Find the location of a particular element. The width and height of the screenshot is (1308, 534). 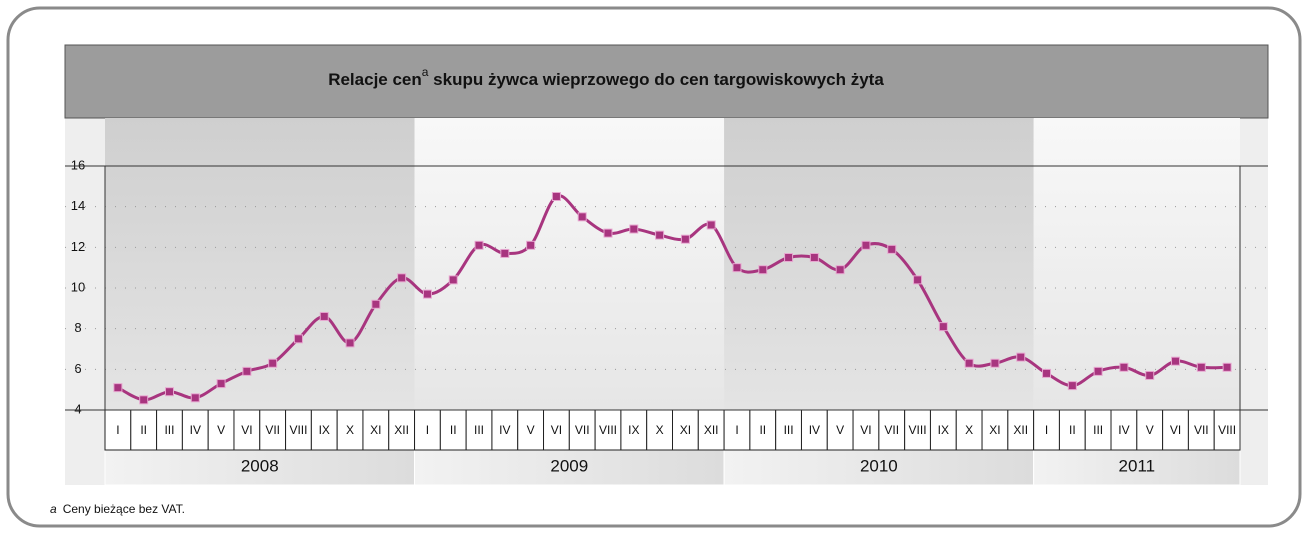

year-label: 2009 is located at coordinates (569, 465).